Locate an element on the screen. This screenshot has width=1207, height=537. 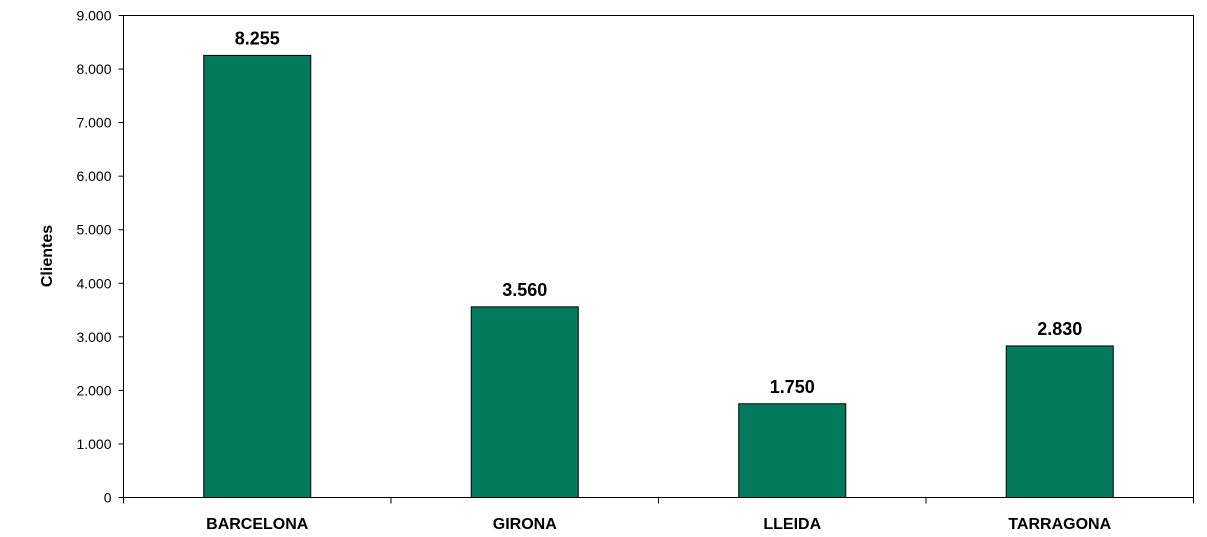
bar-lleida is located at coordinates (792, 450).